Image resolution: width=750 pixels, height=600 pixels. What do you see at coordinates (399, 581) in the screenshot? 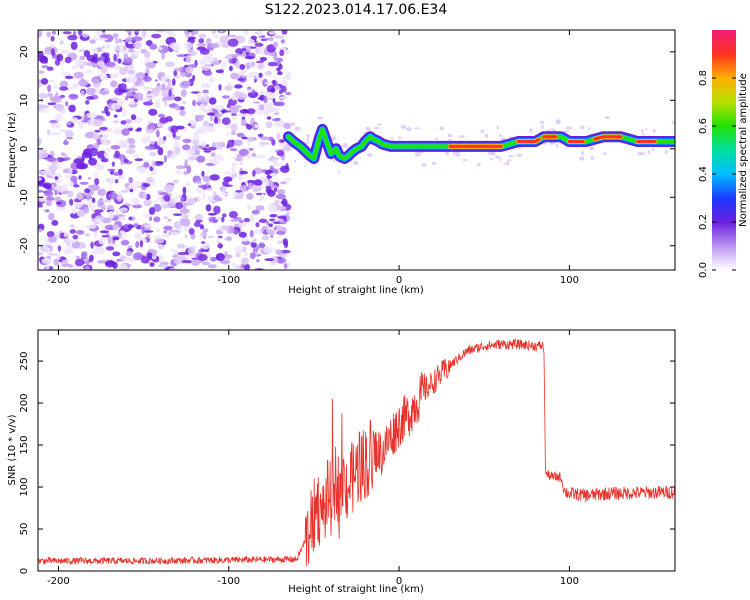
I see `x-tick-label: 0` at bounding box center [399, 581].